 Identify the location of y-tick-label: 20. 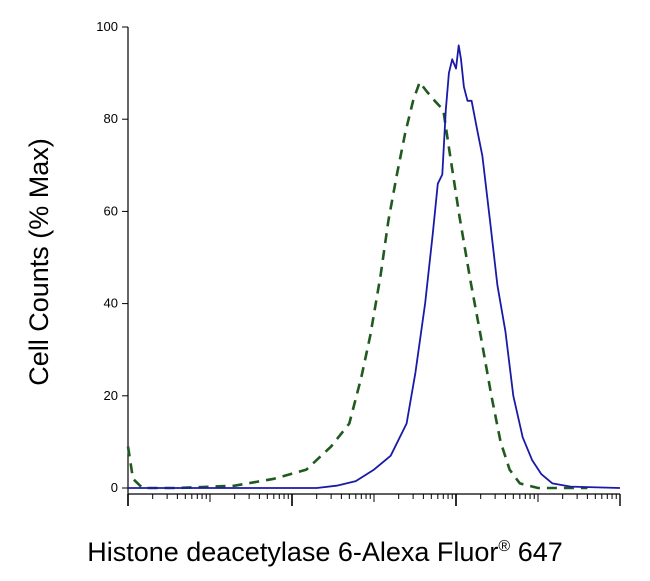
(111, 395).